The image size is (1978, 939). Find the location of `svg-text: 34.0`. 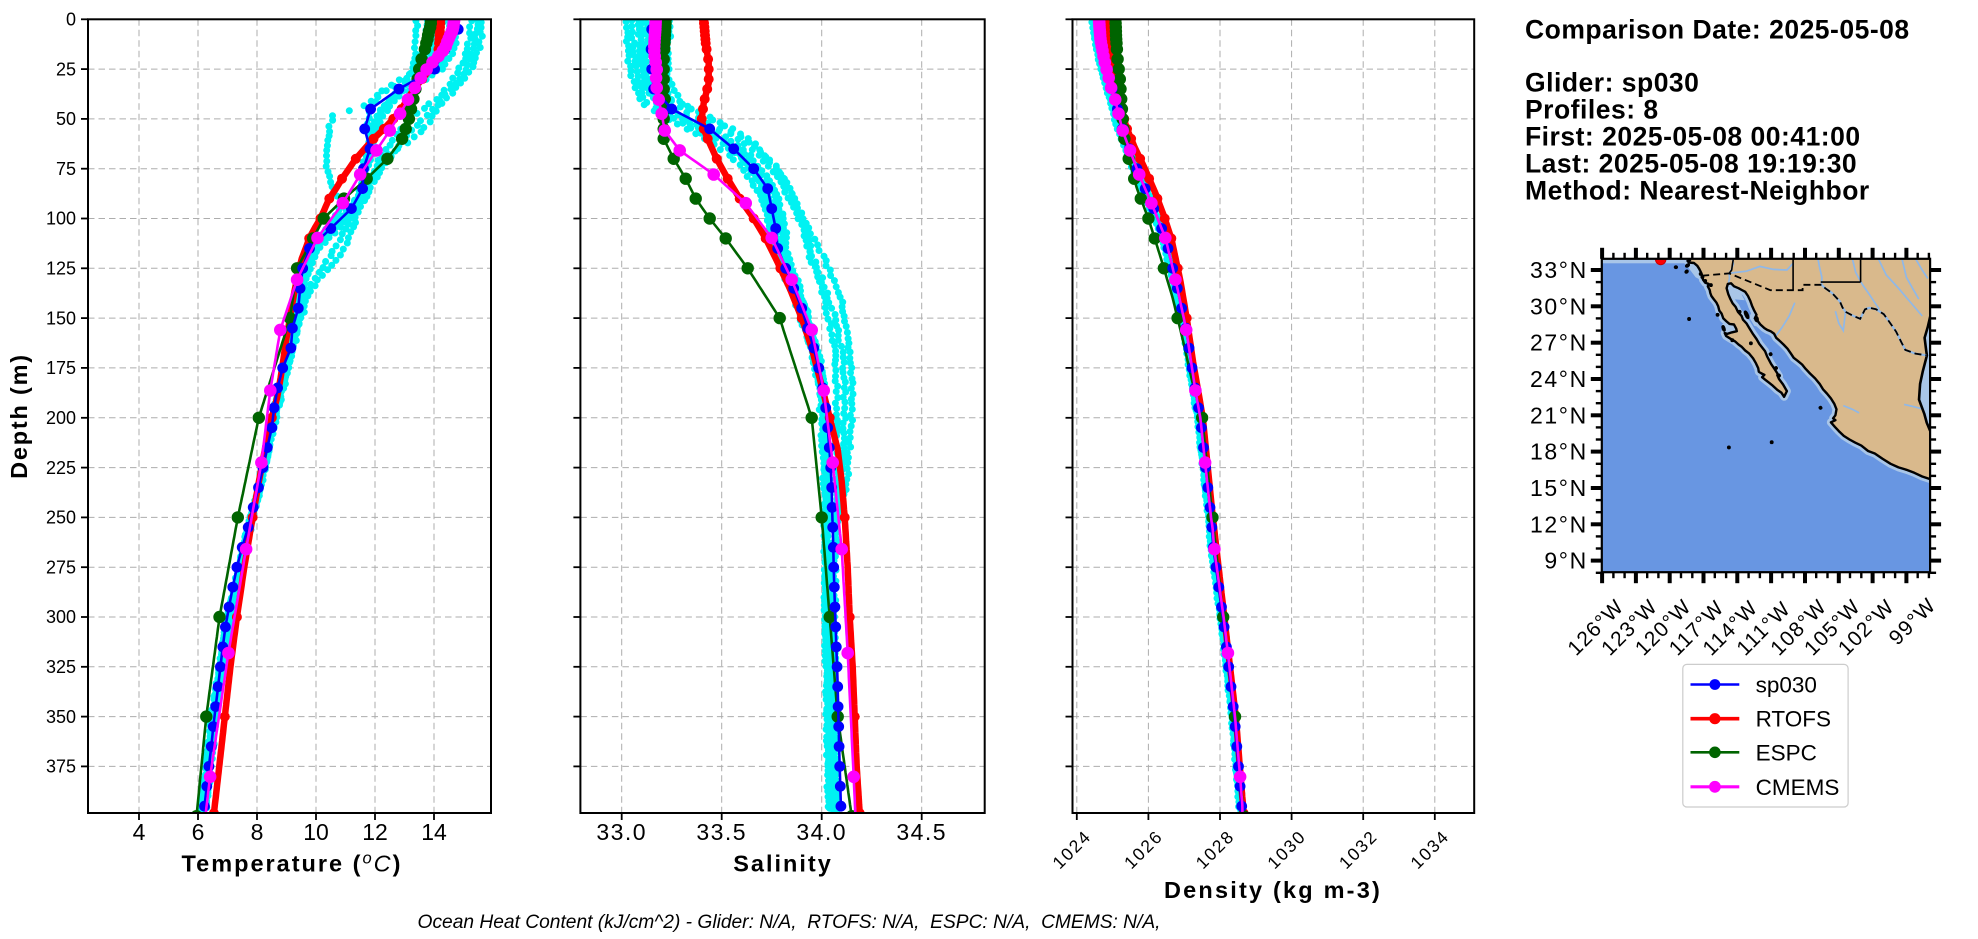

svg-text: 34.0 is located at coordinates (821, 832).